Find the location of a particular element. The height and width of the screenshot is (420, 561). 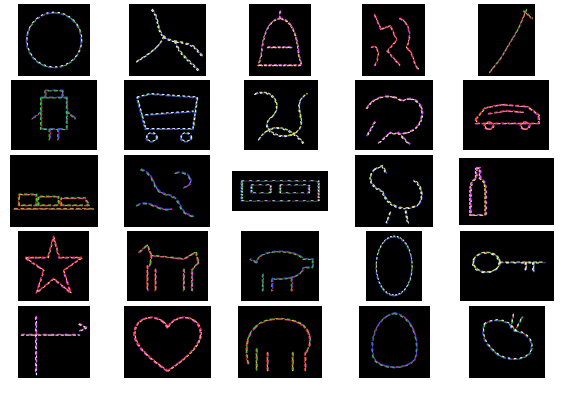

tile-circle is located at coordinates (54, 40).